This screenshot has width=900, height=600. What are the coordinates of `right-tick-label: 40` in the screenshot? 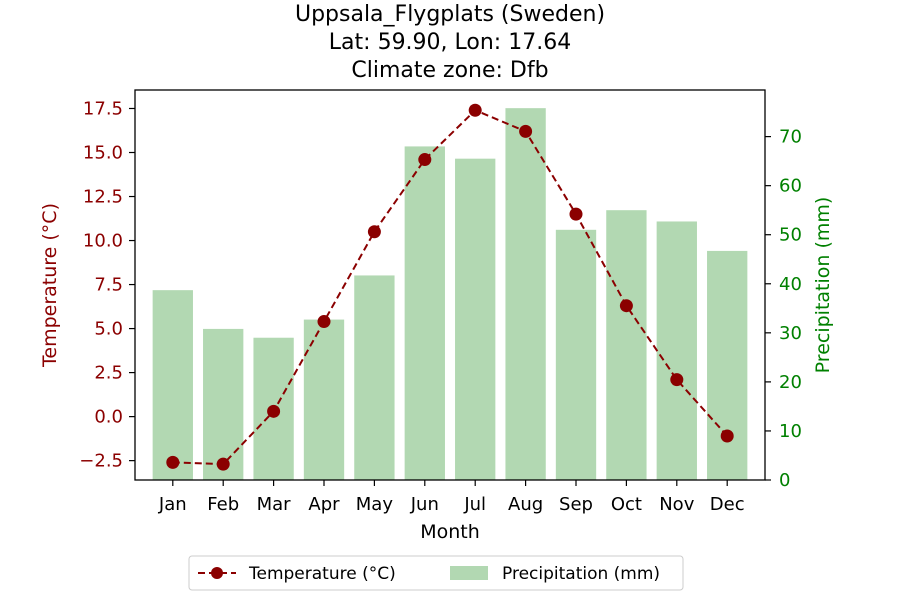 It's located at (790, 284).